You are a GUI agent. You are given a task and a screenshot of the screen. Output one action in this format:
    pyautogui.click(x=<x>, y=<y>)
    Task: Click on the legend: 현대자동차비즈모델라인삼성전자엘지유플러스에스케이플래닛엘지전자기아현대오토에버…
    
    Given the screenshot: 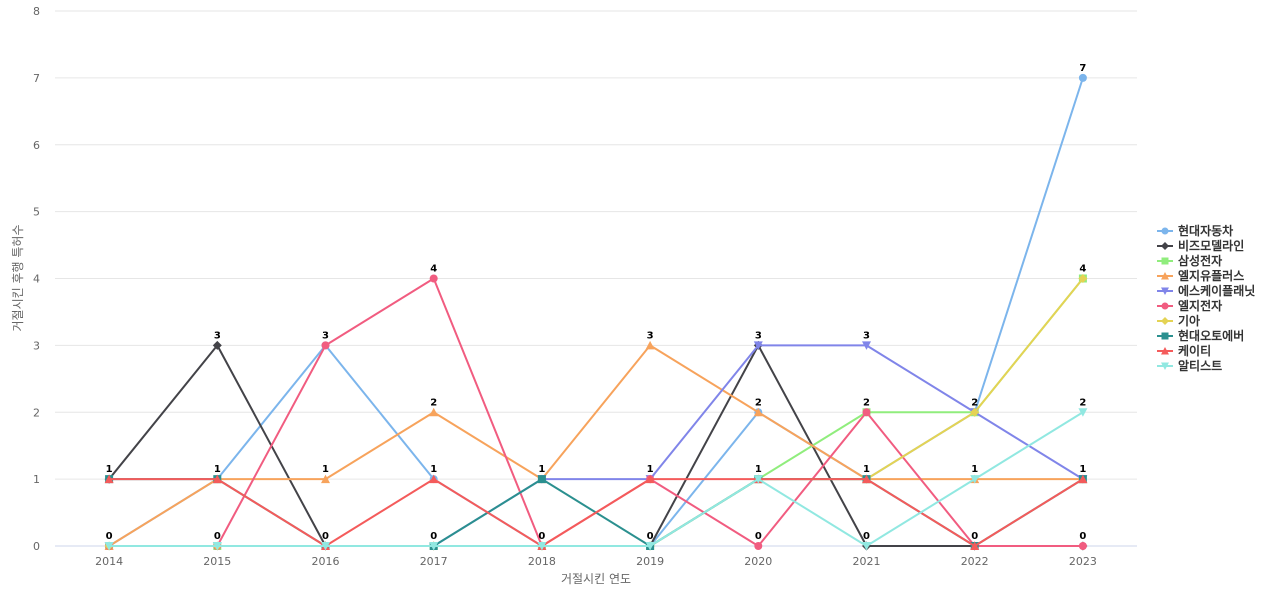 What is the action you would take?
    pyautogui.click(x=1206, y=298)
    